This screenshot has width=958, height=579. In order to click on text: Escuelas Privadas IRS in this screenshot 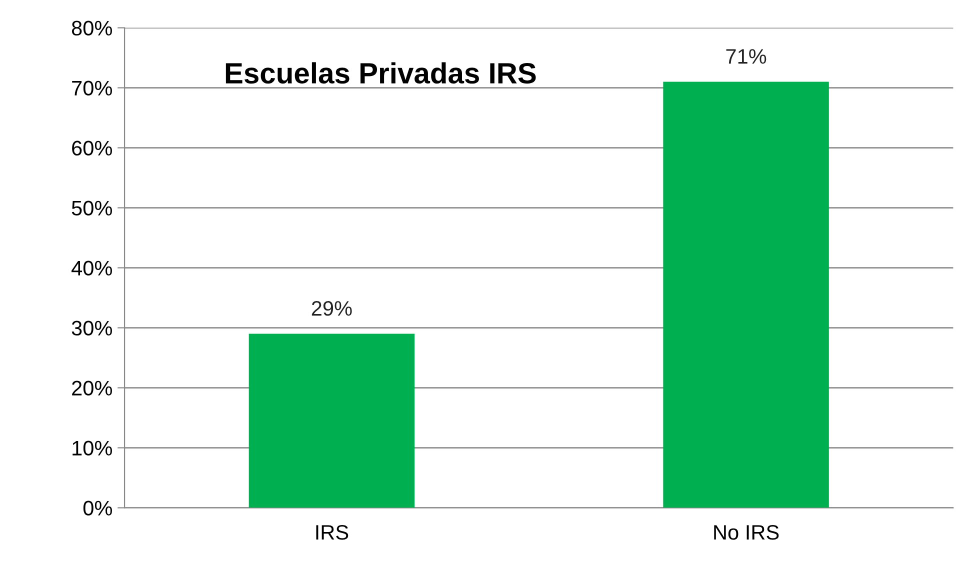, I will do `click(381, 73)`.